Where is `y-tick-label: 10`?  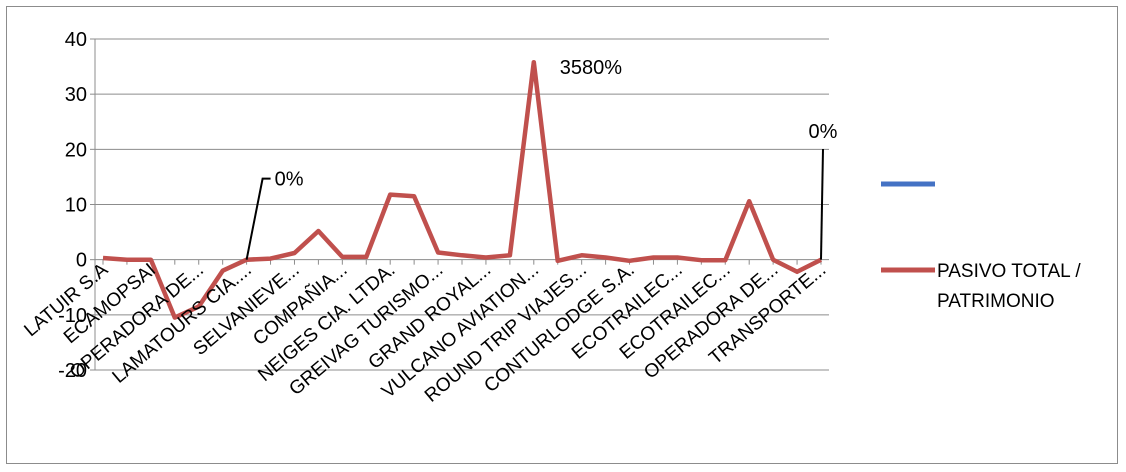 y-tick-label: 10 is located at coordinates (76, 206).